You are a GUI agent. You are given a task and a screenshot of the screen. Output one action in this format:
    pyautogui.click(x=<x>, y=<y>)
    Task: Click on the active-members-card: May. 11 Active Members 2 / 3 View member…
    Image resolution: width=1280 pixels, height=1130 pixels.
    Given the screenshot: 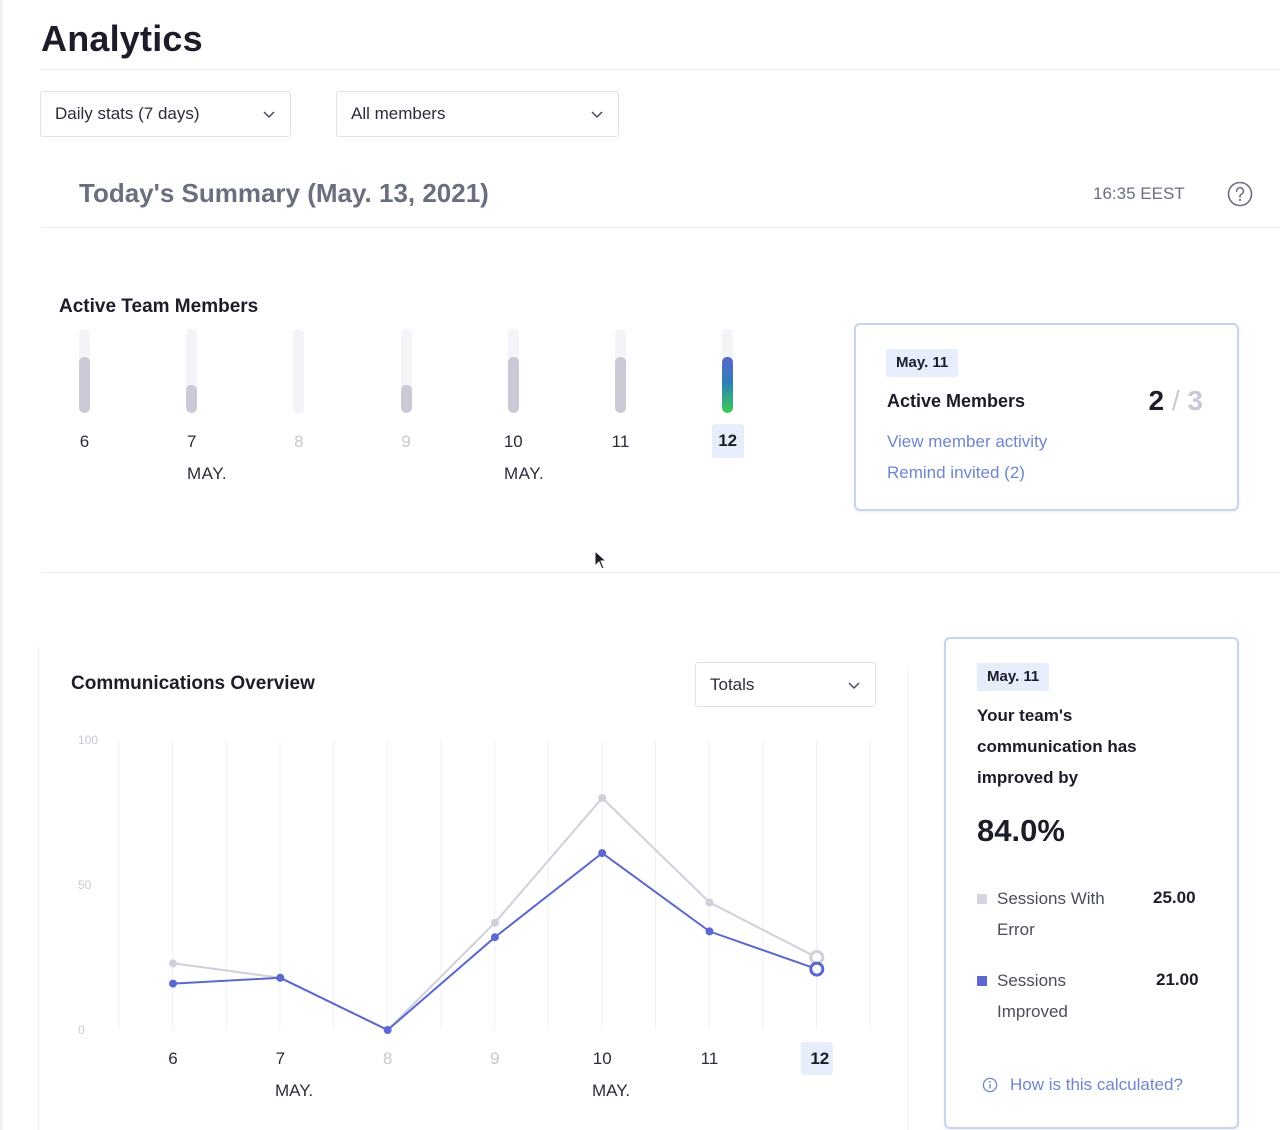 What is the action you would take?
    pyautogui.click(x=1046, y=417)
    